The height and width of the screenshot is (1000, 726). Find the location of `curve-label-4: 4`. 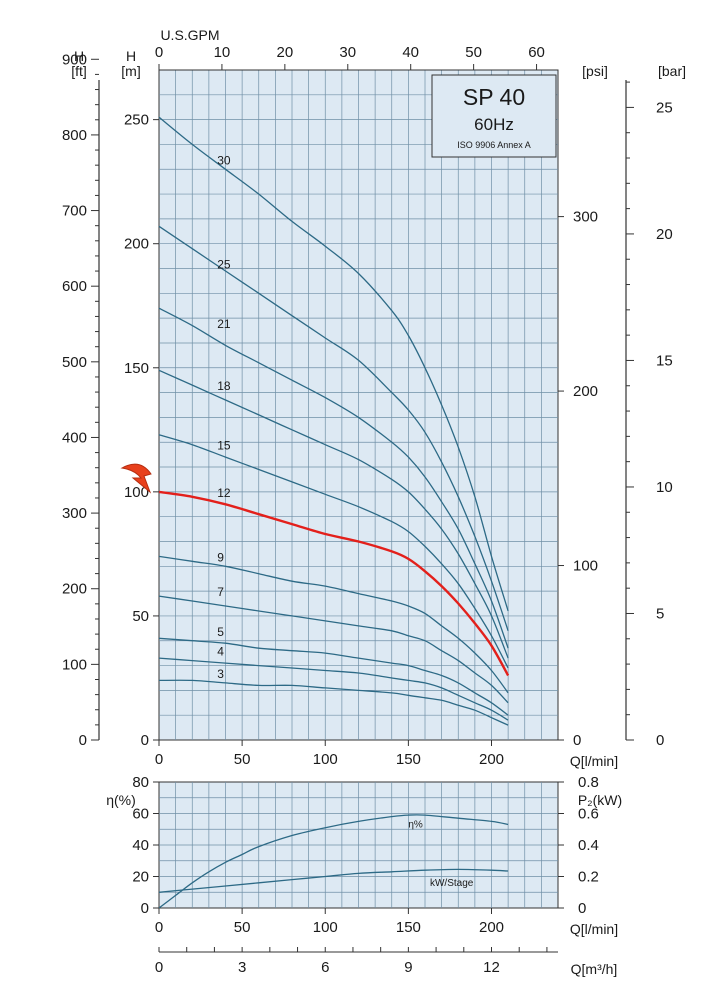

curve-label-4: 4 is located at coordinates (220, 652).